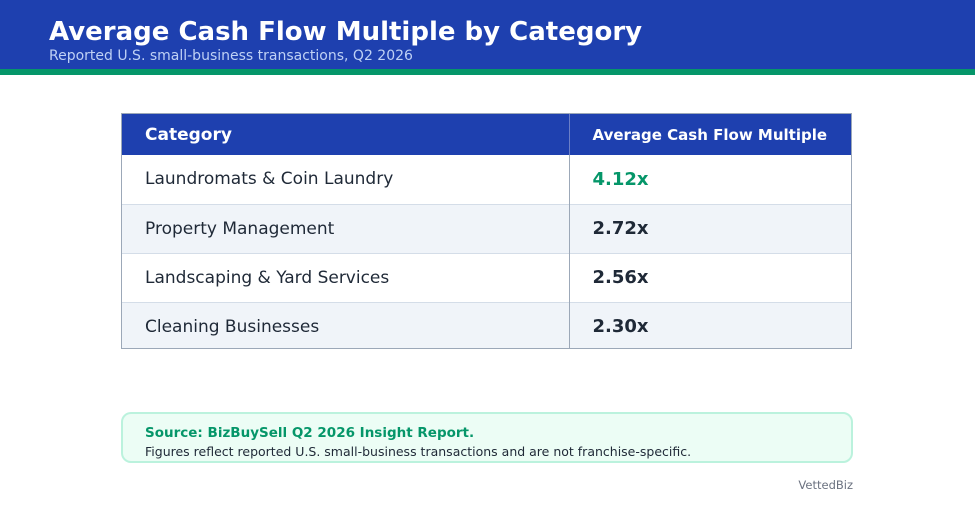 The height and width of the screenshot is (512, 975). I want to click on table-row: Cleaning Businesses 2.30x, so click(486, 324).